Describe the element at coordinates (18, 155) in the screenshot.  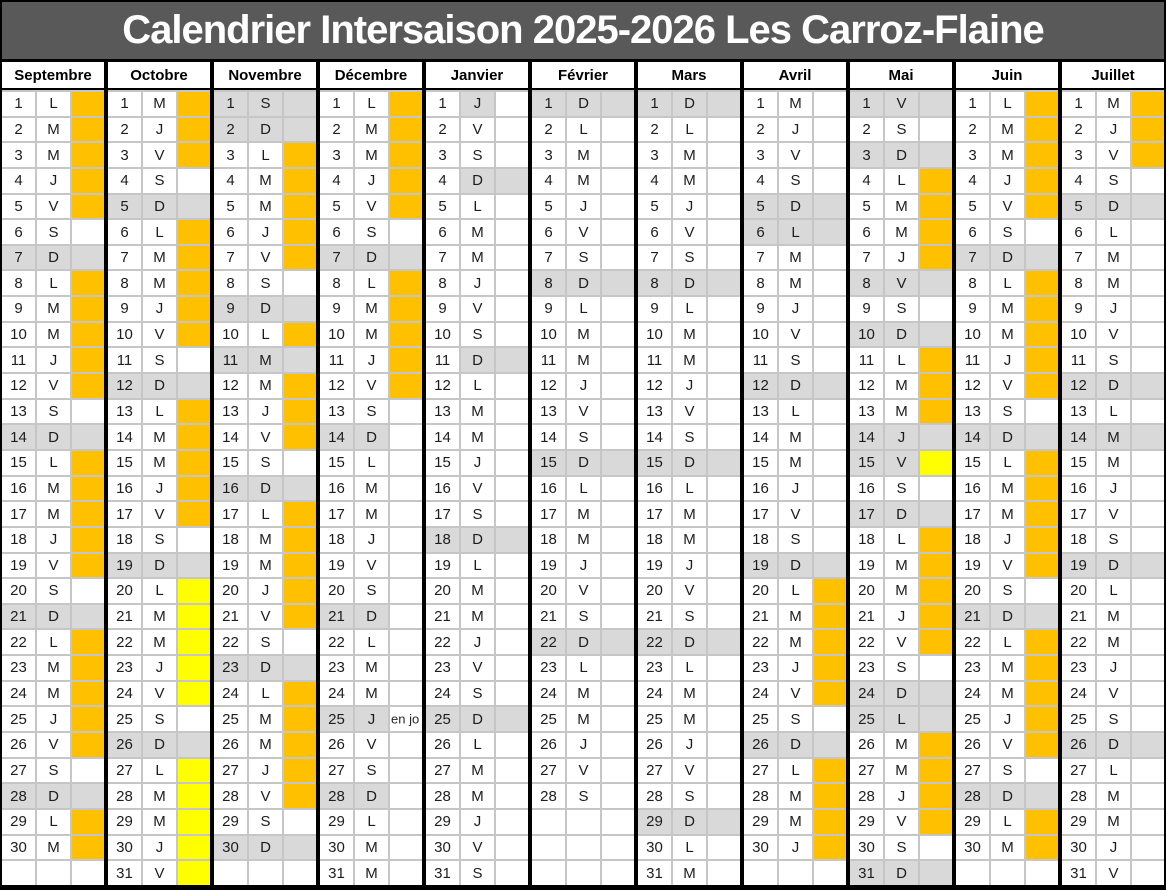
I see `day-number-cell: 3` at that location.